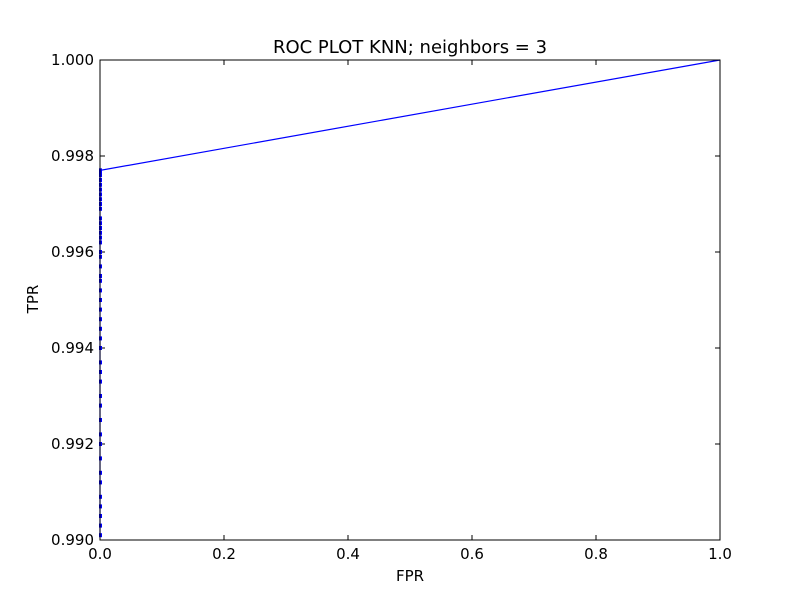  Describe the element at coordinates (72, 540) in the screenshot. I see `y-tick-label: 0.990` at that location.